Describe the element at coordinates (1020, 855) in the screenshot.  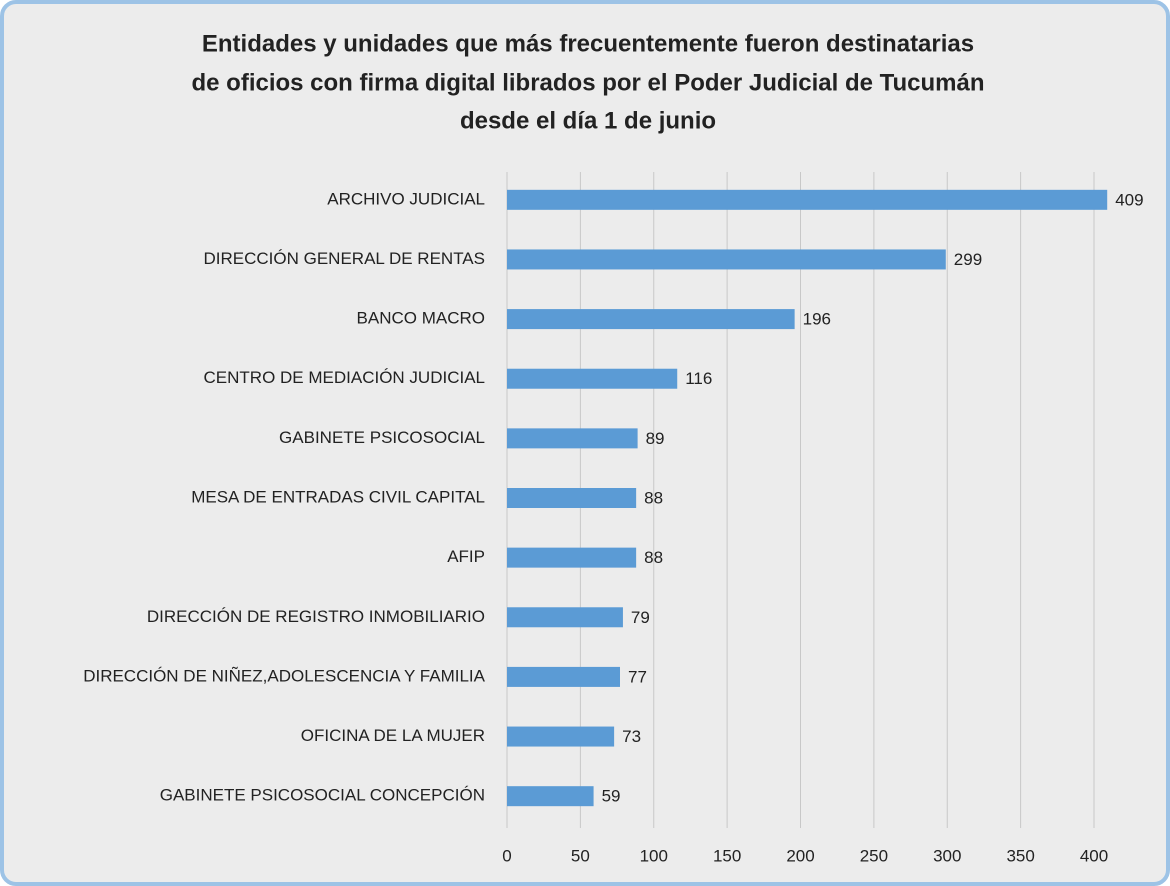
I see `x-tick-label: 350` at that location.